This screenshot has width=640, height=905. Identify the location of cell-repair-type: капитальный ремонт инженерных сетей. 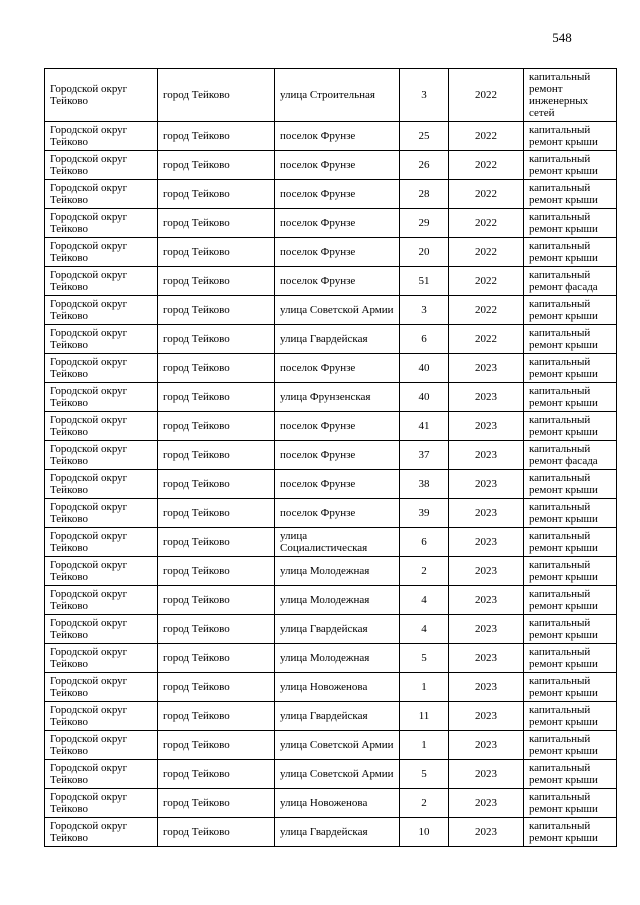
(570, 95).